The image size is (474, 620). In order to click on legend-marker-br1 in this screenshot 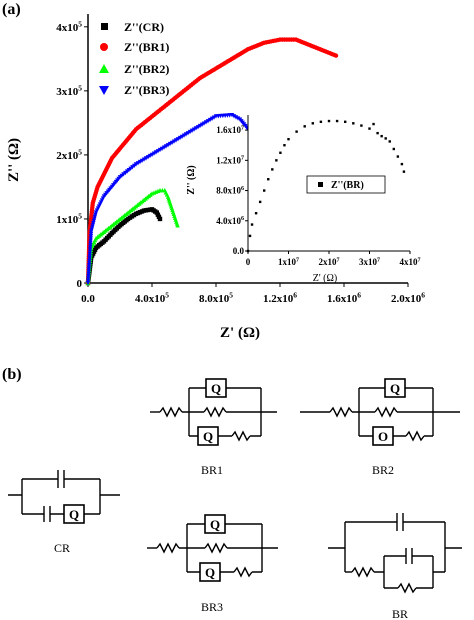, I will do `click(104, 47)`.